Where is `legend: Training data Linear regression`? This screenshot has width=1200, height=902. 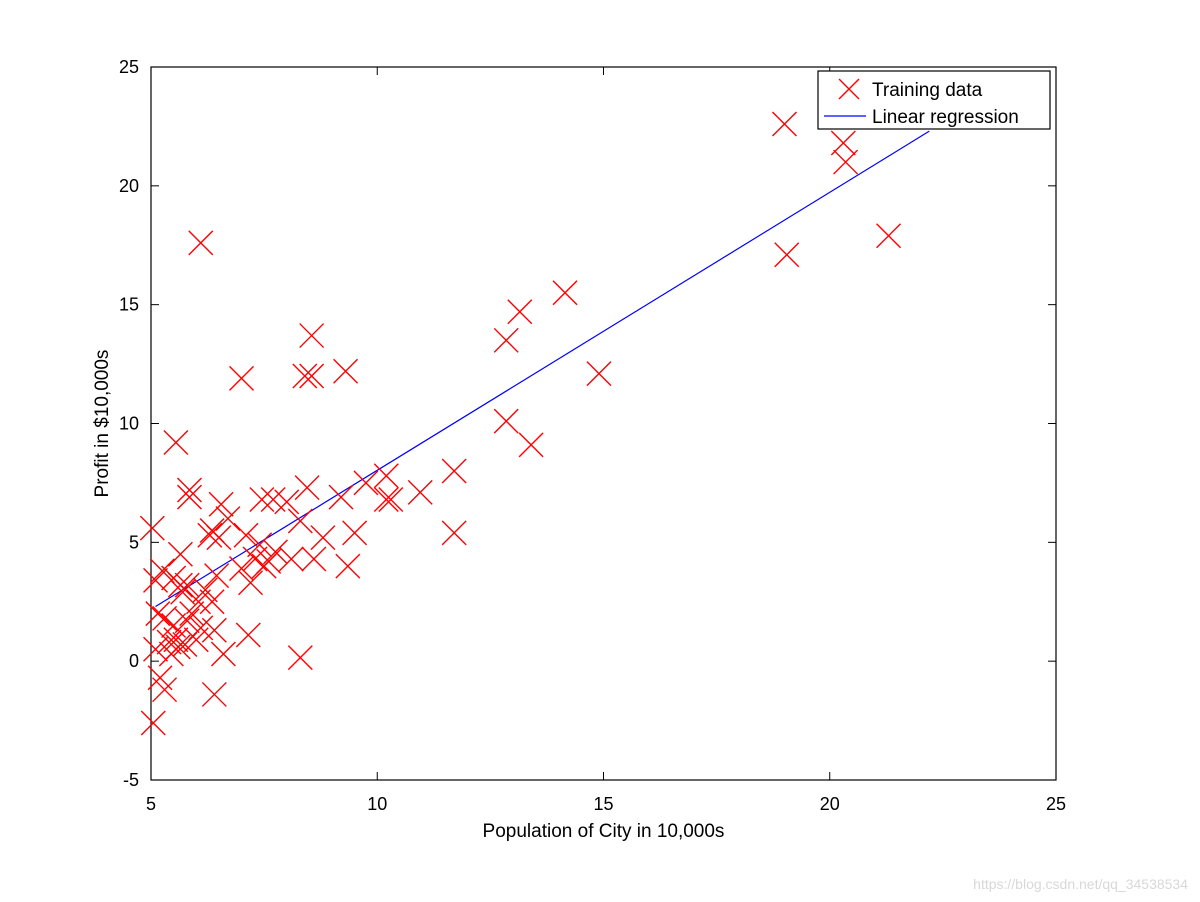 legend: Training data Linear regression is located at coordinates (934, 100).